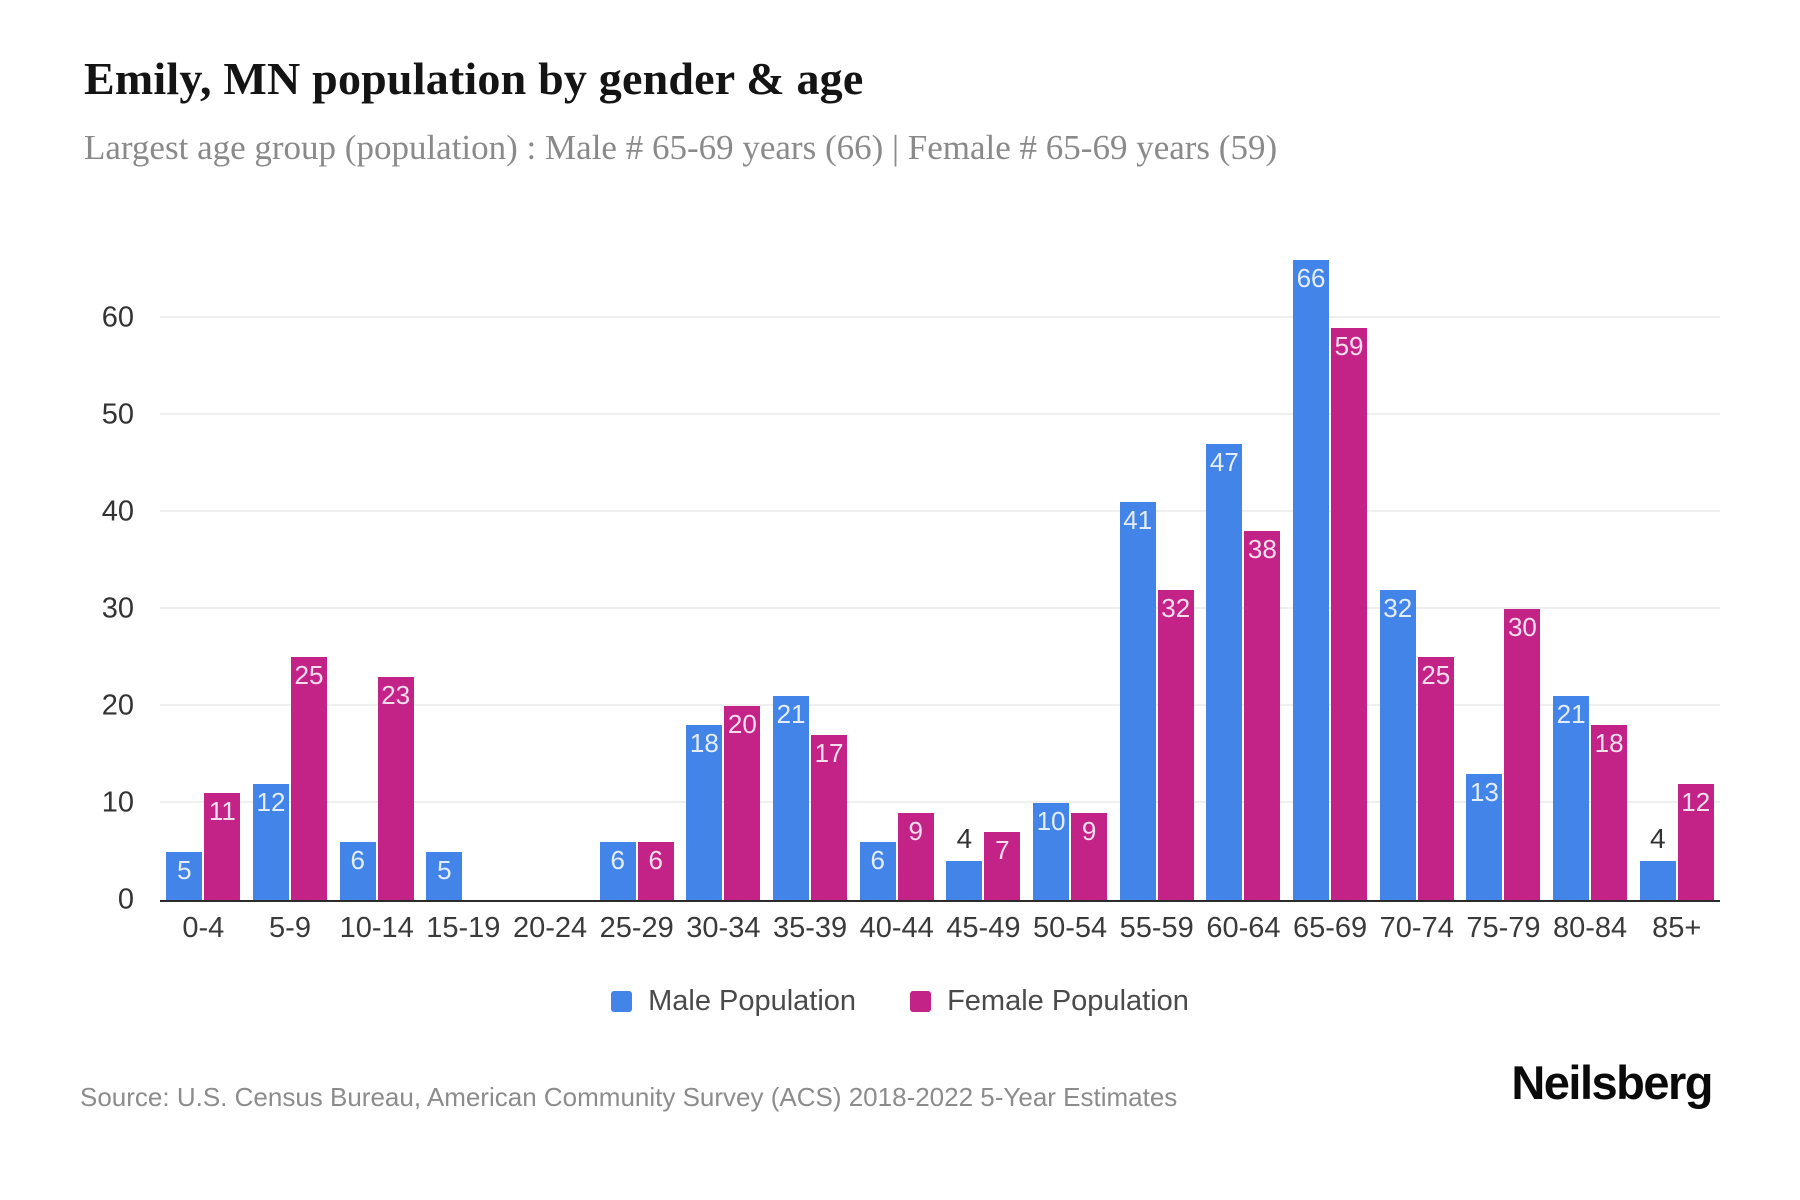  I want to click on bar-group-75-79: 13 30, so click(1503, 575).